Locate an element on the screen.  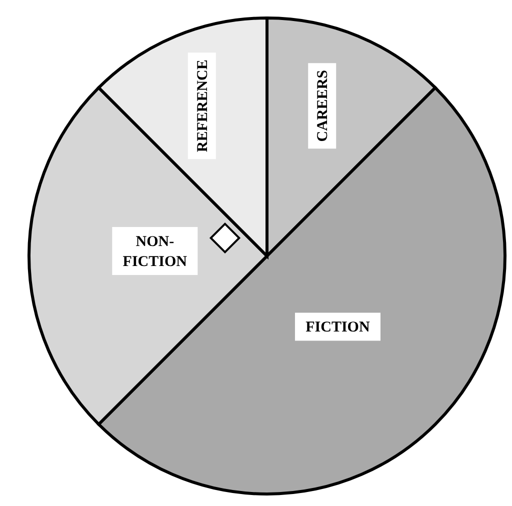
slice-label: REFERENCE is located at coordinates (202, 106).